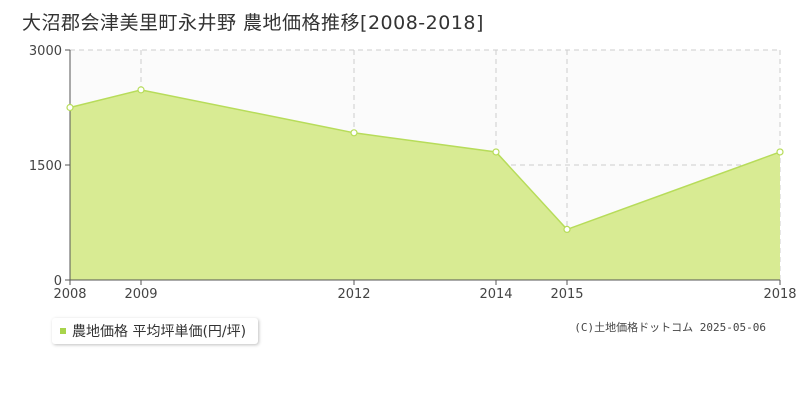 This screenshot has height=400, width=800. Describe the element at coordinates (253, 23) in the screenshot. I see `chart-title: 大沼郡会津美里町永井野 農地価格推移[2008-2018]` at that location.